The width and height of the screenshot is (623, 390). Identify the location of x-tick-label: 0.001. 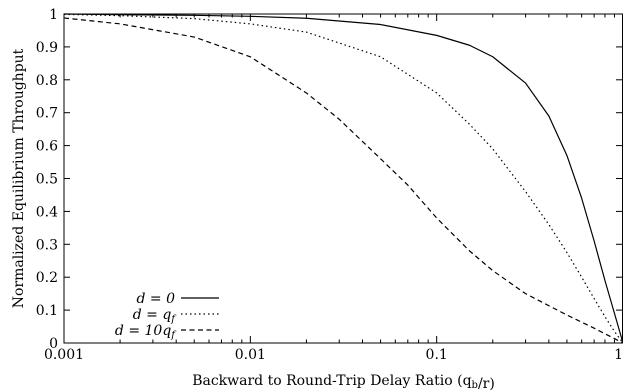
(64, 355).